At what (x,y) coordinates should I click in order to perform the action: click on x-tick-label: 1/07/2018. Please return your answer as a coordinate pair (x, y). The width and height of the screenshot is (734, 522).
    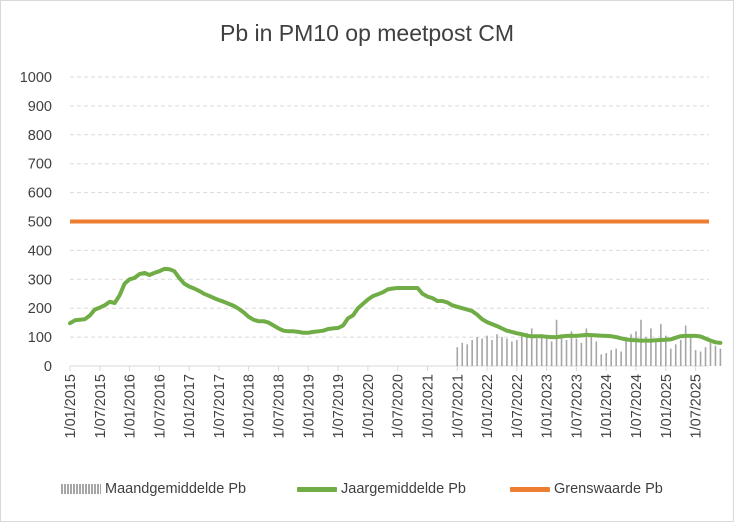
    Looking at the image, I should click on (280, 406).